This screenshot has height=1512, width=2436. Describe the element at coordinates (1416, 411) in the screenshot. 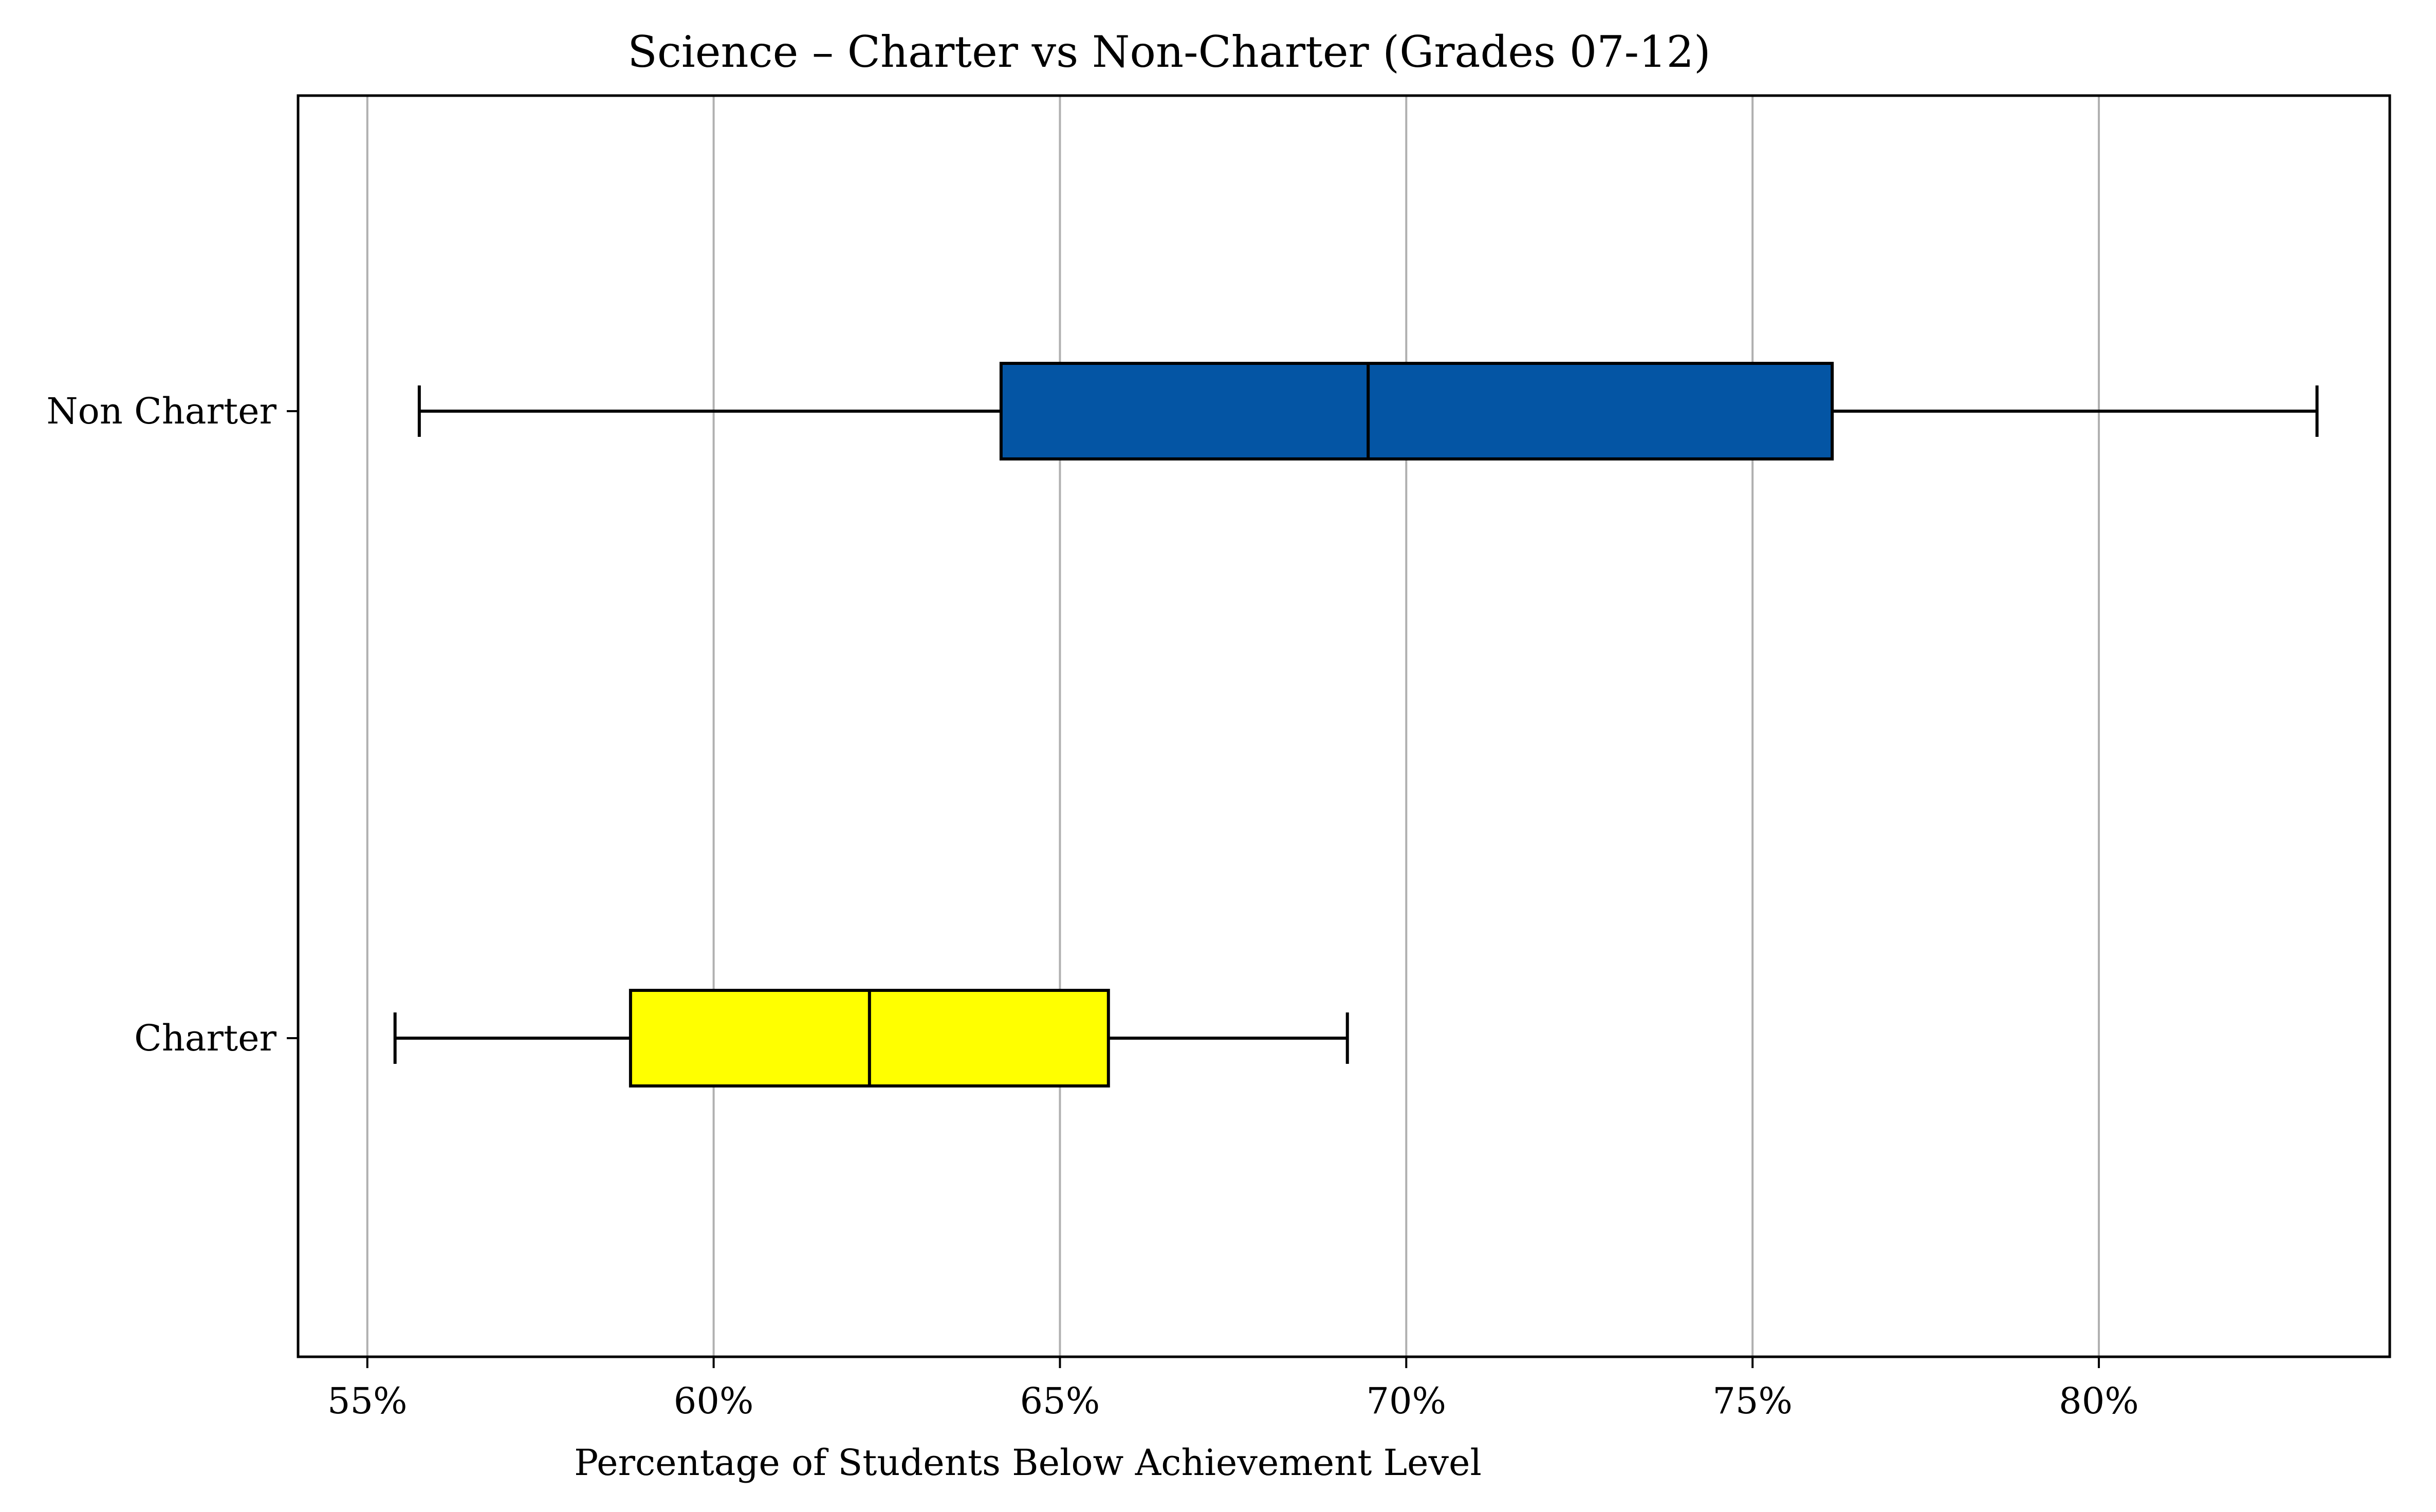

I see `iqr-box` at that location.